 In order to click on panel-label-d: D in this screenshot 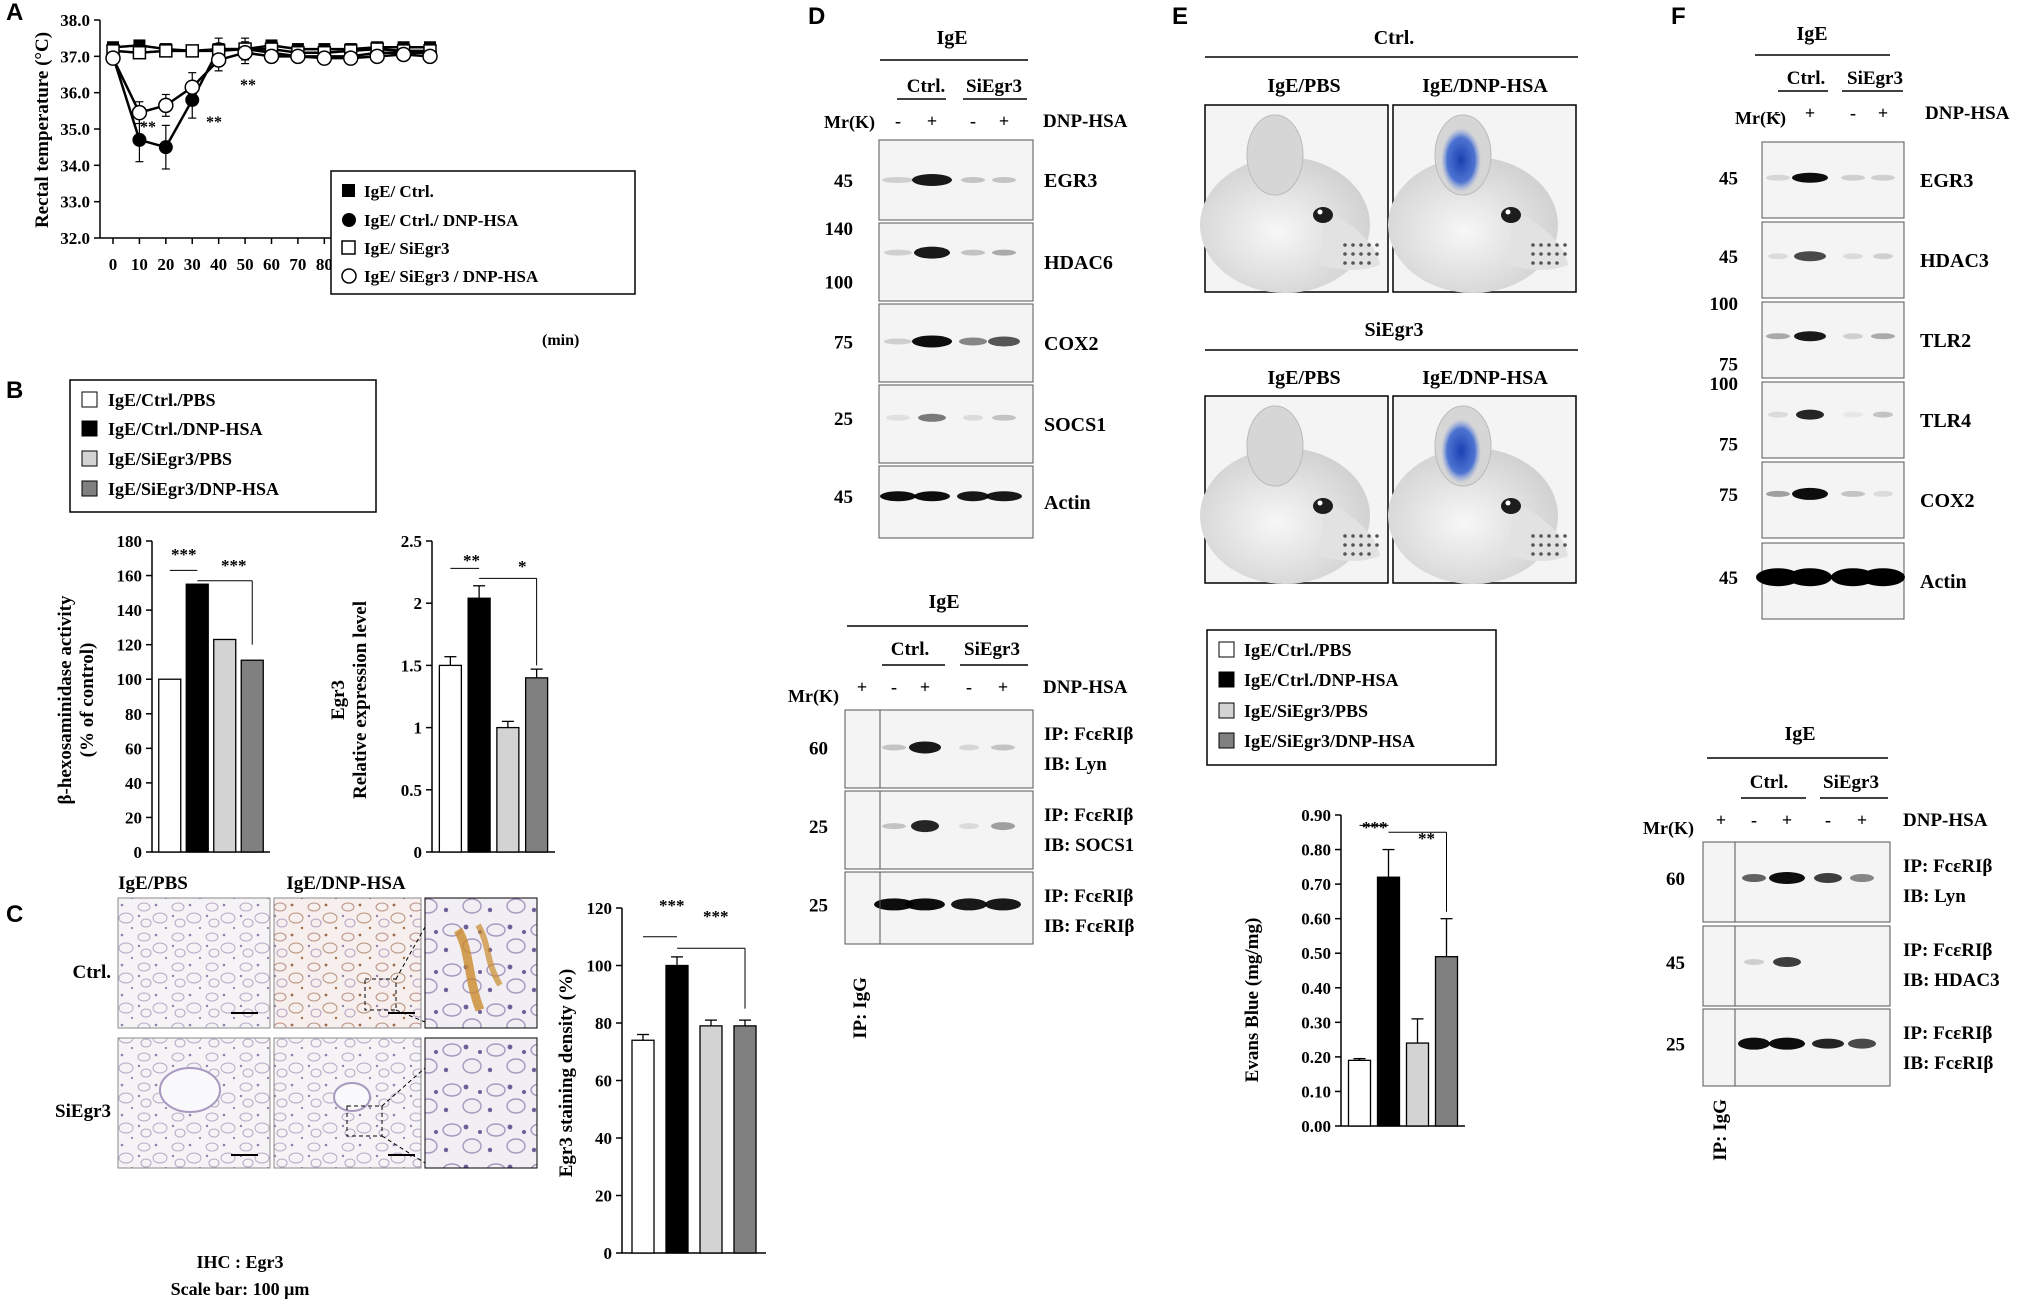, I will do `click(816, 16)`.